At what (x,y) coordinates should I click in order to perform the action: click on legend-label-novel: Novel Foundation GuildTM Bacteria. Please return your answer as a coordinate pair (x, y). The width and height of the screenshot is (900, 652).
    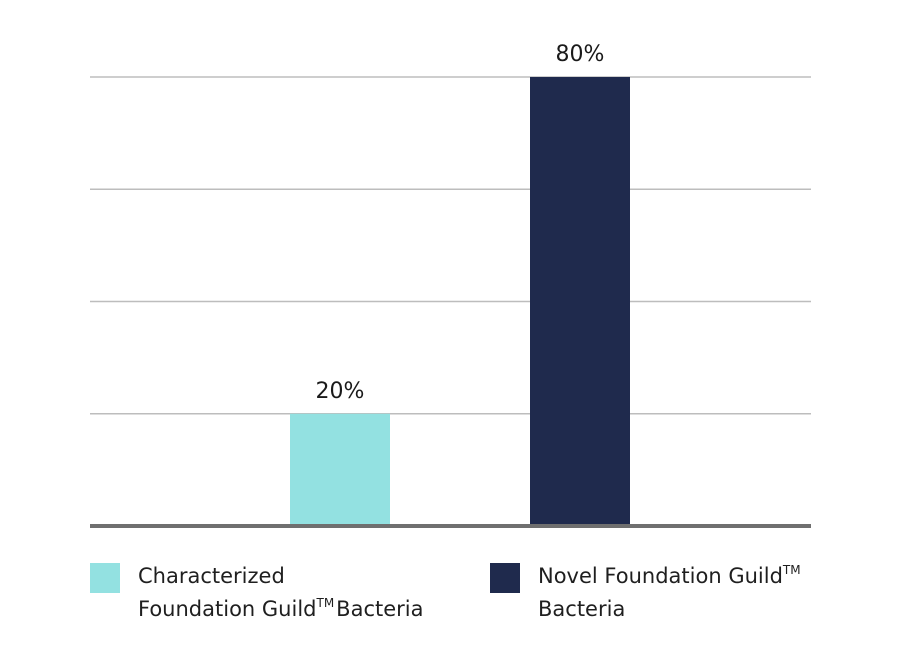
    Looking at the image, I should click on (670, 593).